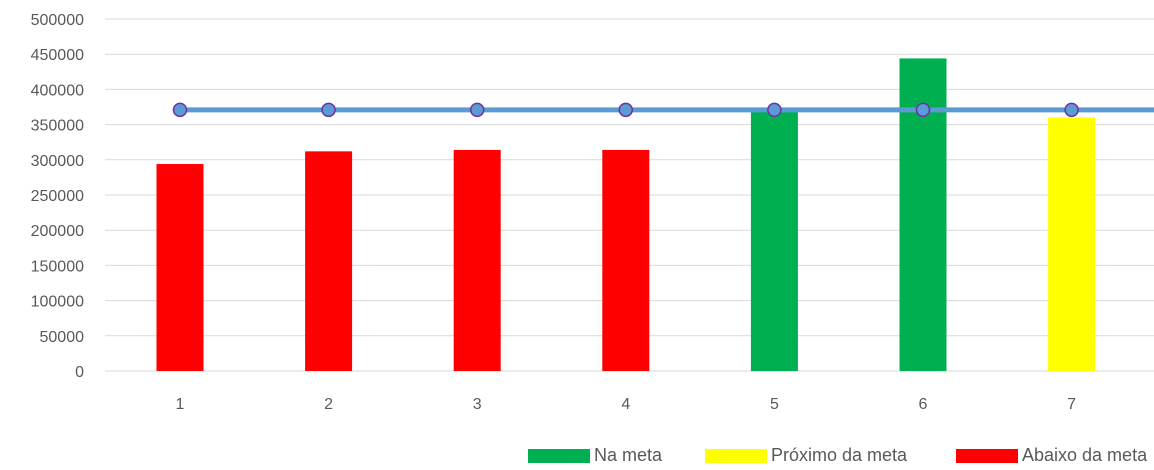  I want to click on legend: Na meta Próximo da meta Abaixo da meta, so click(577, 455).